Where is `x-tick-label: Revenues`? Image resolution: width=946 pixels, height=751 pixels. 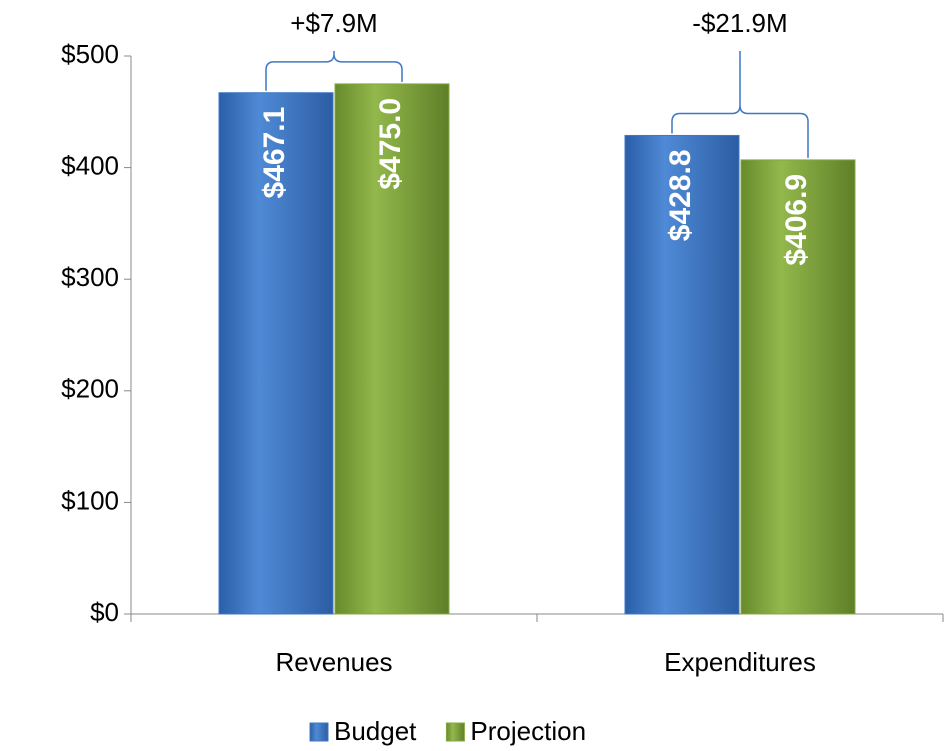 x-tick-label: Revenues is located at coordinates (333, 662).